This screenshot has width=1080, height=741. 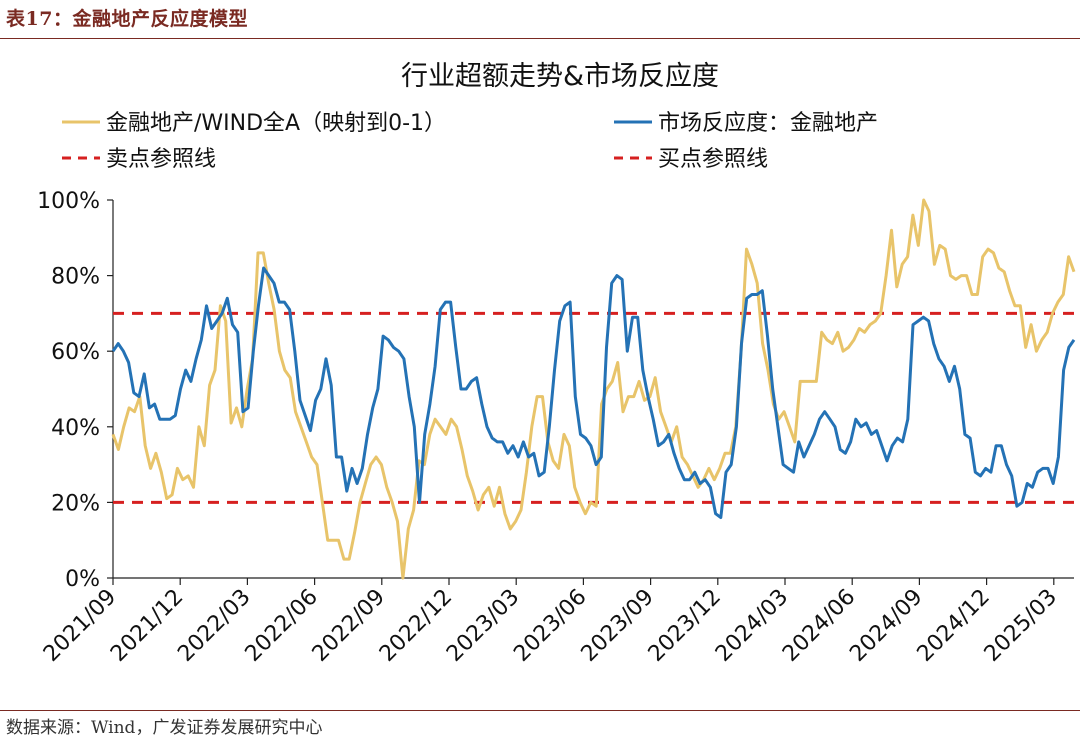 What do you see at coordinates (147, 626) in the screenshot?
I see `x-tick-label: 2021/12` at bounding box center [147, 626].